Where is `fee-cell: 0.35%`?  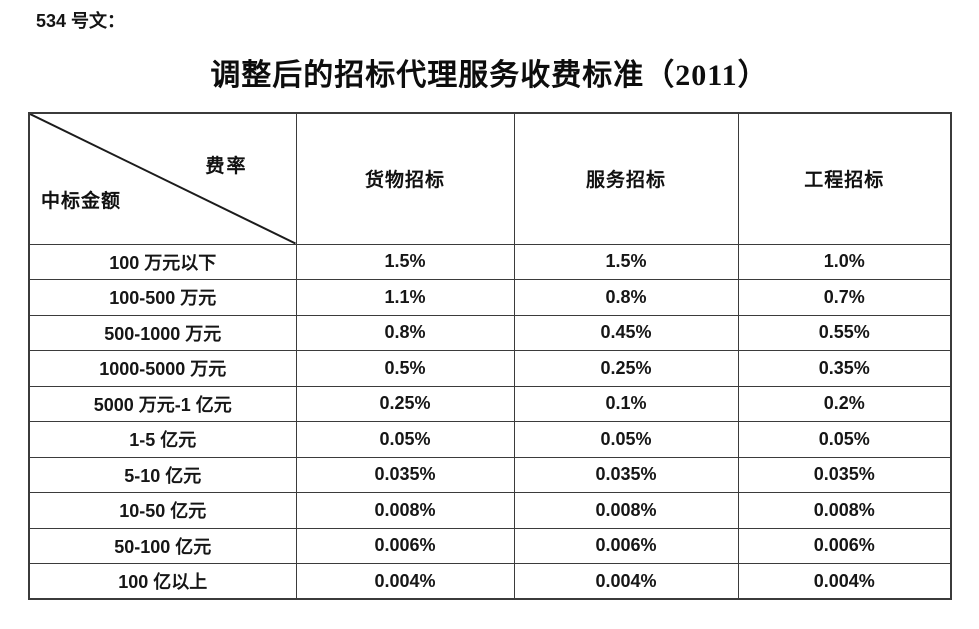
fee-cell: 0.35% is located at coordinates (844, 368).